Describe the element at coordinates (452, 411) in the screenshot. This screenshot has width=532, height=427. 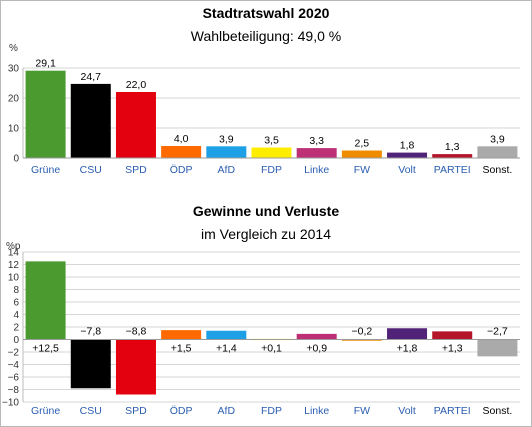
I see `chart2-category-label: PARTEI` at that location.